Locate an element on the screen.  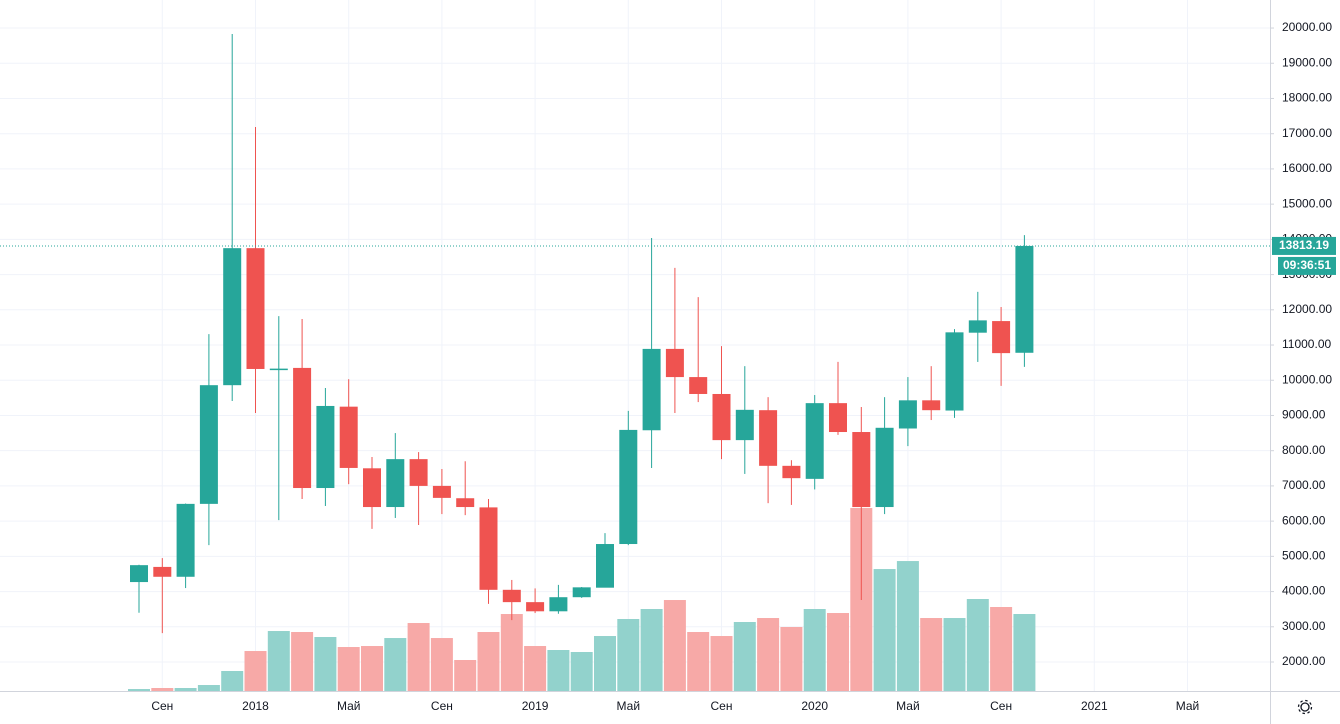
y-tick-label: 2000.00 is located at coordinates (1304, 661).